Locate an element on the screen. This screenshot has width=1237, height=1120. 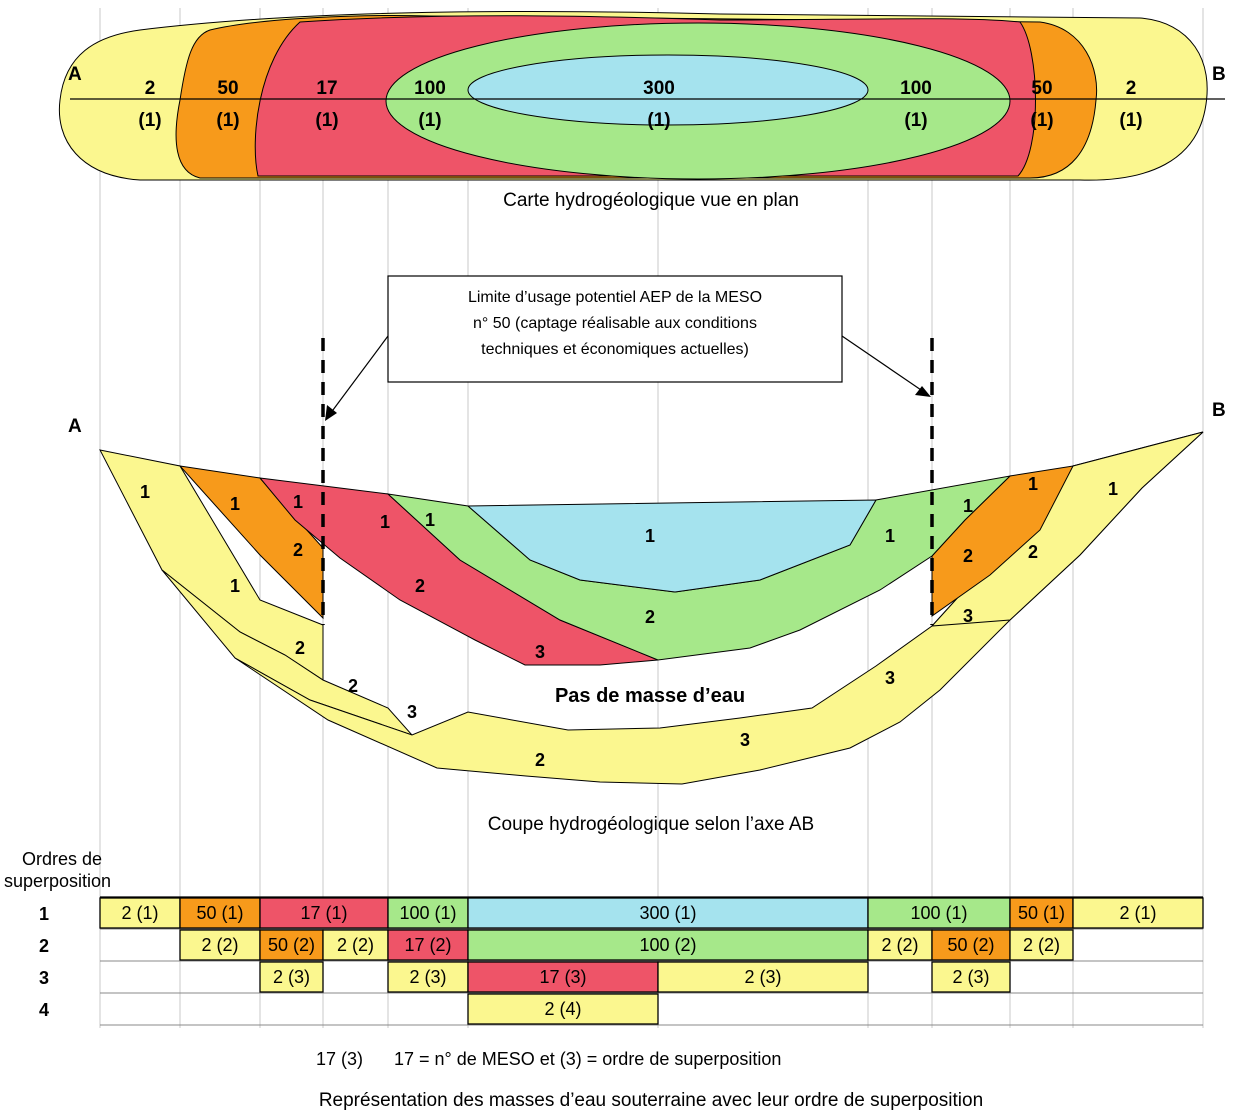
table-row-order: 4 is located at coordinates (44, 1010).